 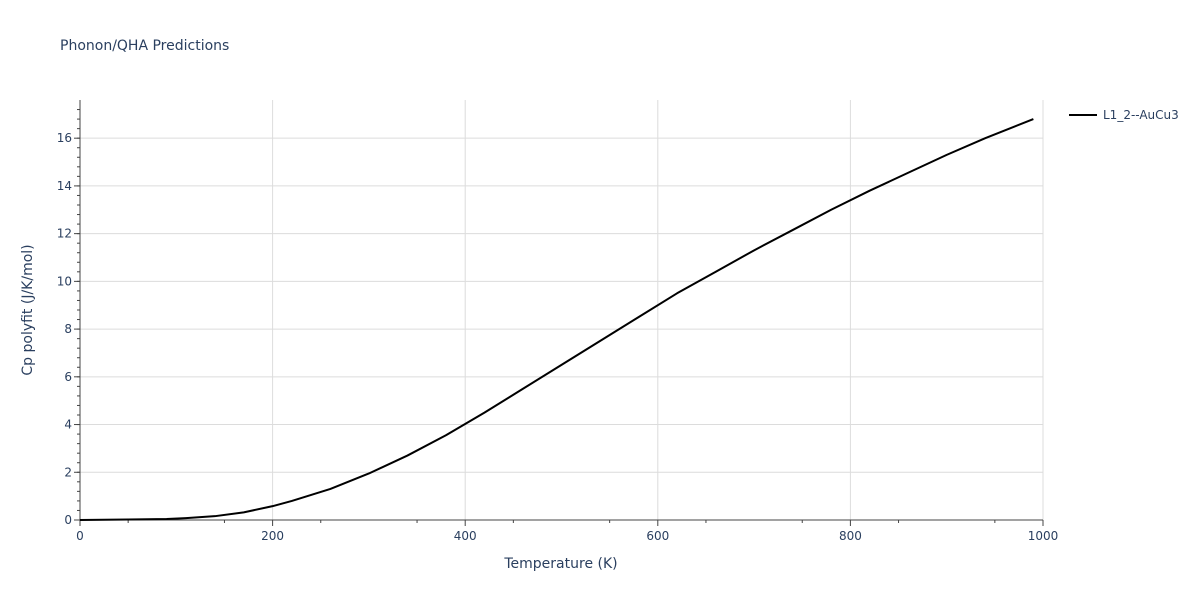 What do you see at coordinates (68, 425) in the screenshot?
I see `y-tick-label: 4` at bounding box center [68, 425].